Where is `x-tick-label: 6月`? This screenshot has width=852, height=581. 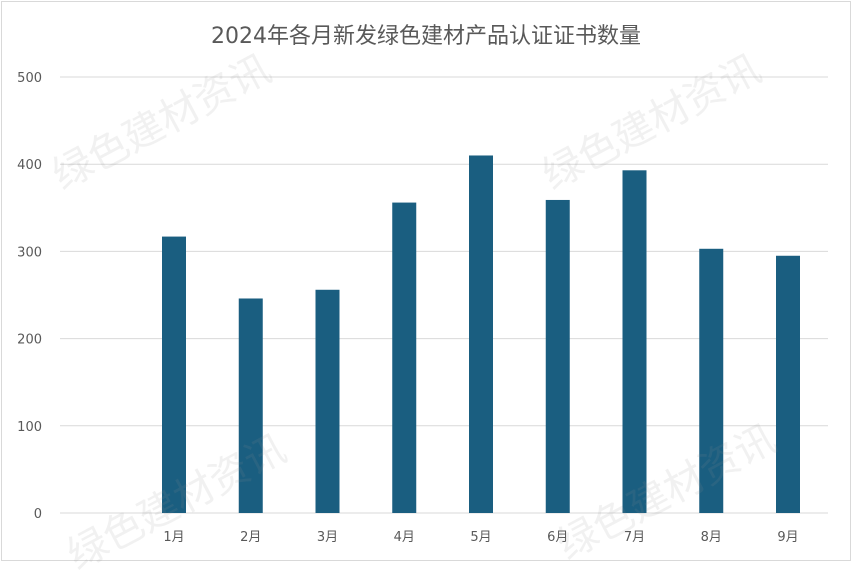 x-tick-label: 6月 is located at coordinates (557, 537).